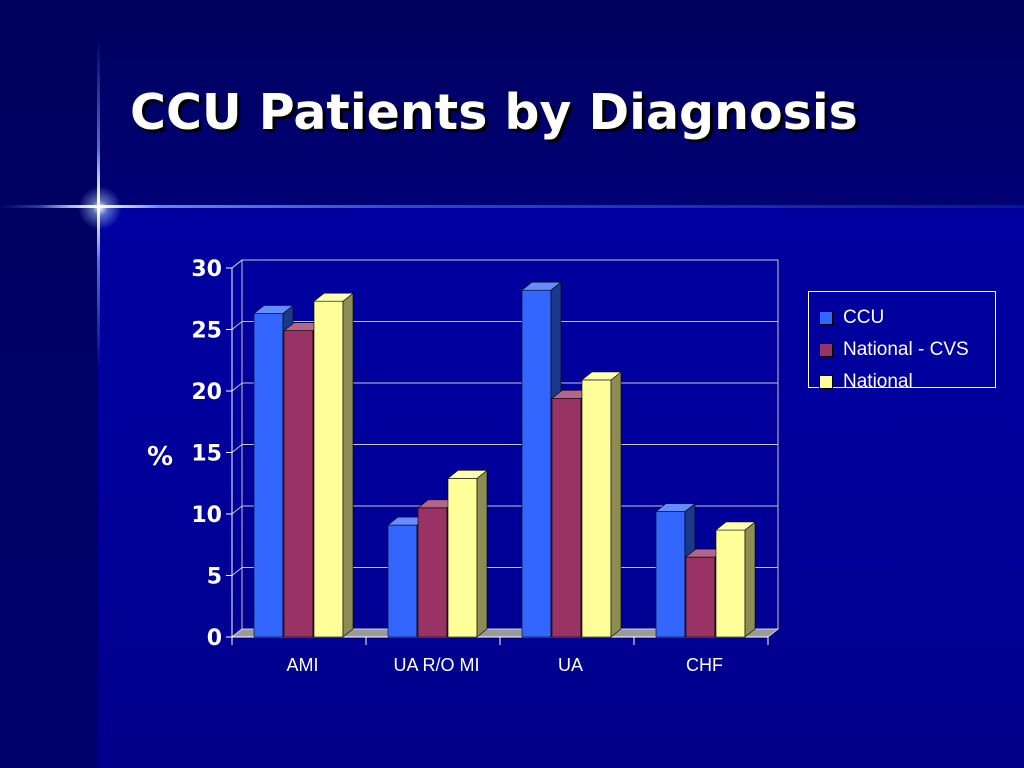 Image resolution: width=1024 pixels, height=768 pixels. What do you see at coordinates (49, 384) in the screenshot?
I see `left-band` at bounding box center [49, 384].